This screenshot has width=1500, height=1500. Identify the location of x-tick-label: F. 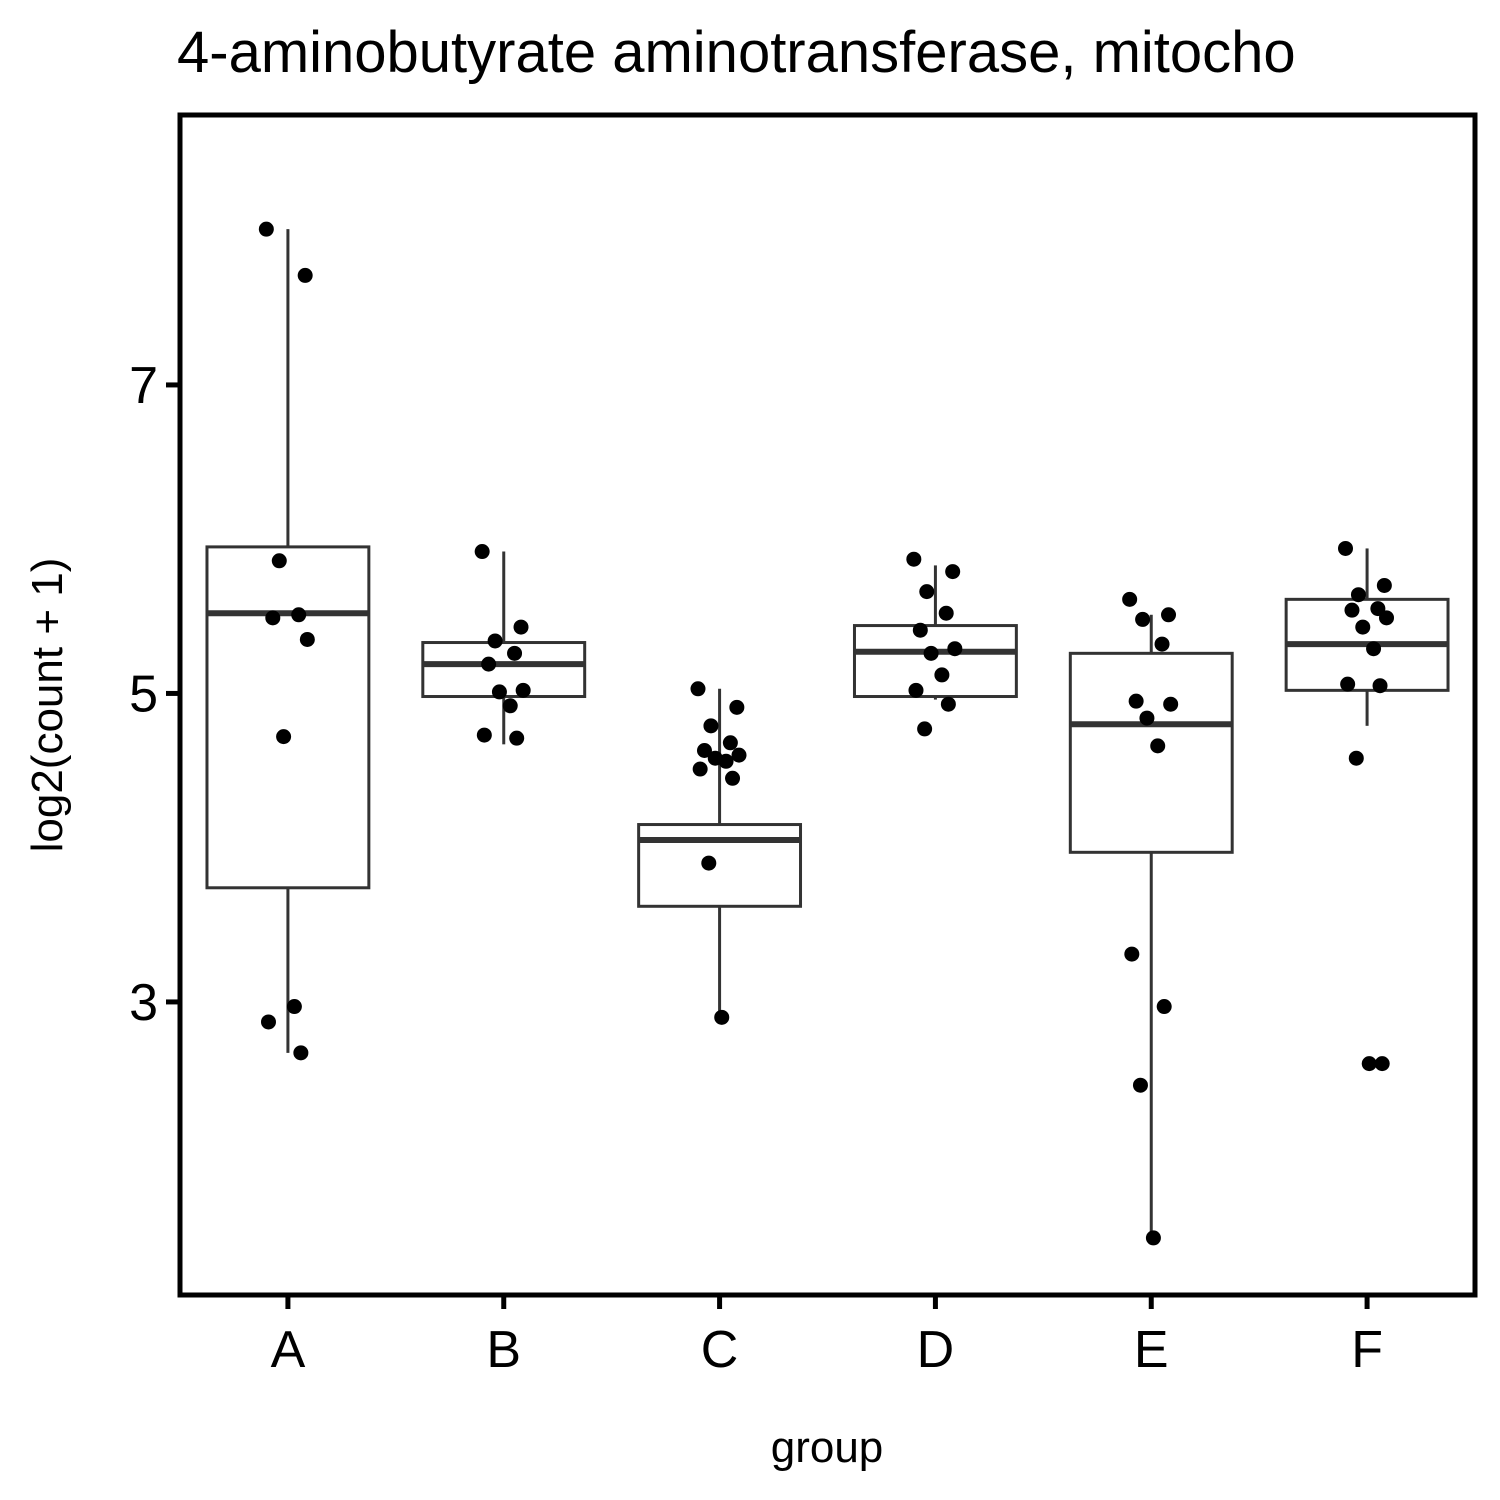
(1367, 1350).